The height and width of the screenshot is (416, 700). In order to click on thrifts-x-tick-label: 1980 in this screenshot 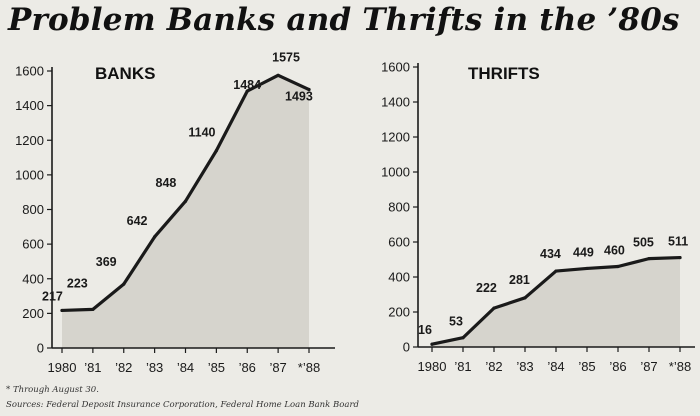, I will do `click(432, 366)`.